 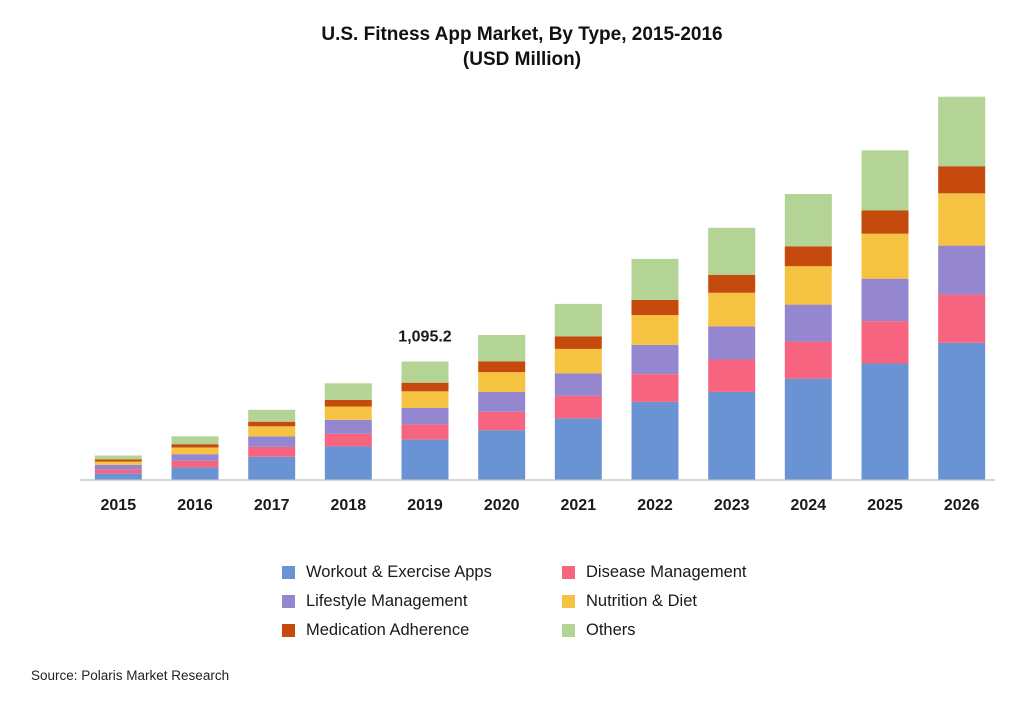 I want to click on annotations-layer: 1,095.2, so click(x=424, y=337).